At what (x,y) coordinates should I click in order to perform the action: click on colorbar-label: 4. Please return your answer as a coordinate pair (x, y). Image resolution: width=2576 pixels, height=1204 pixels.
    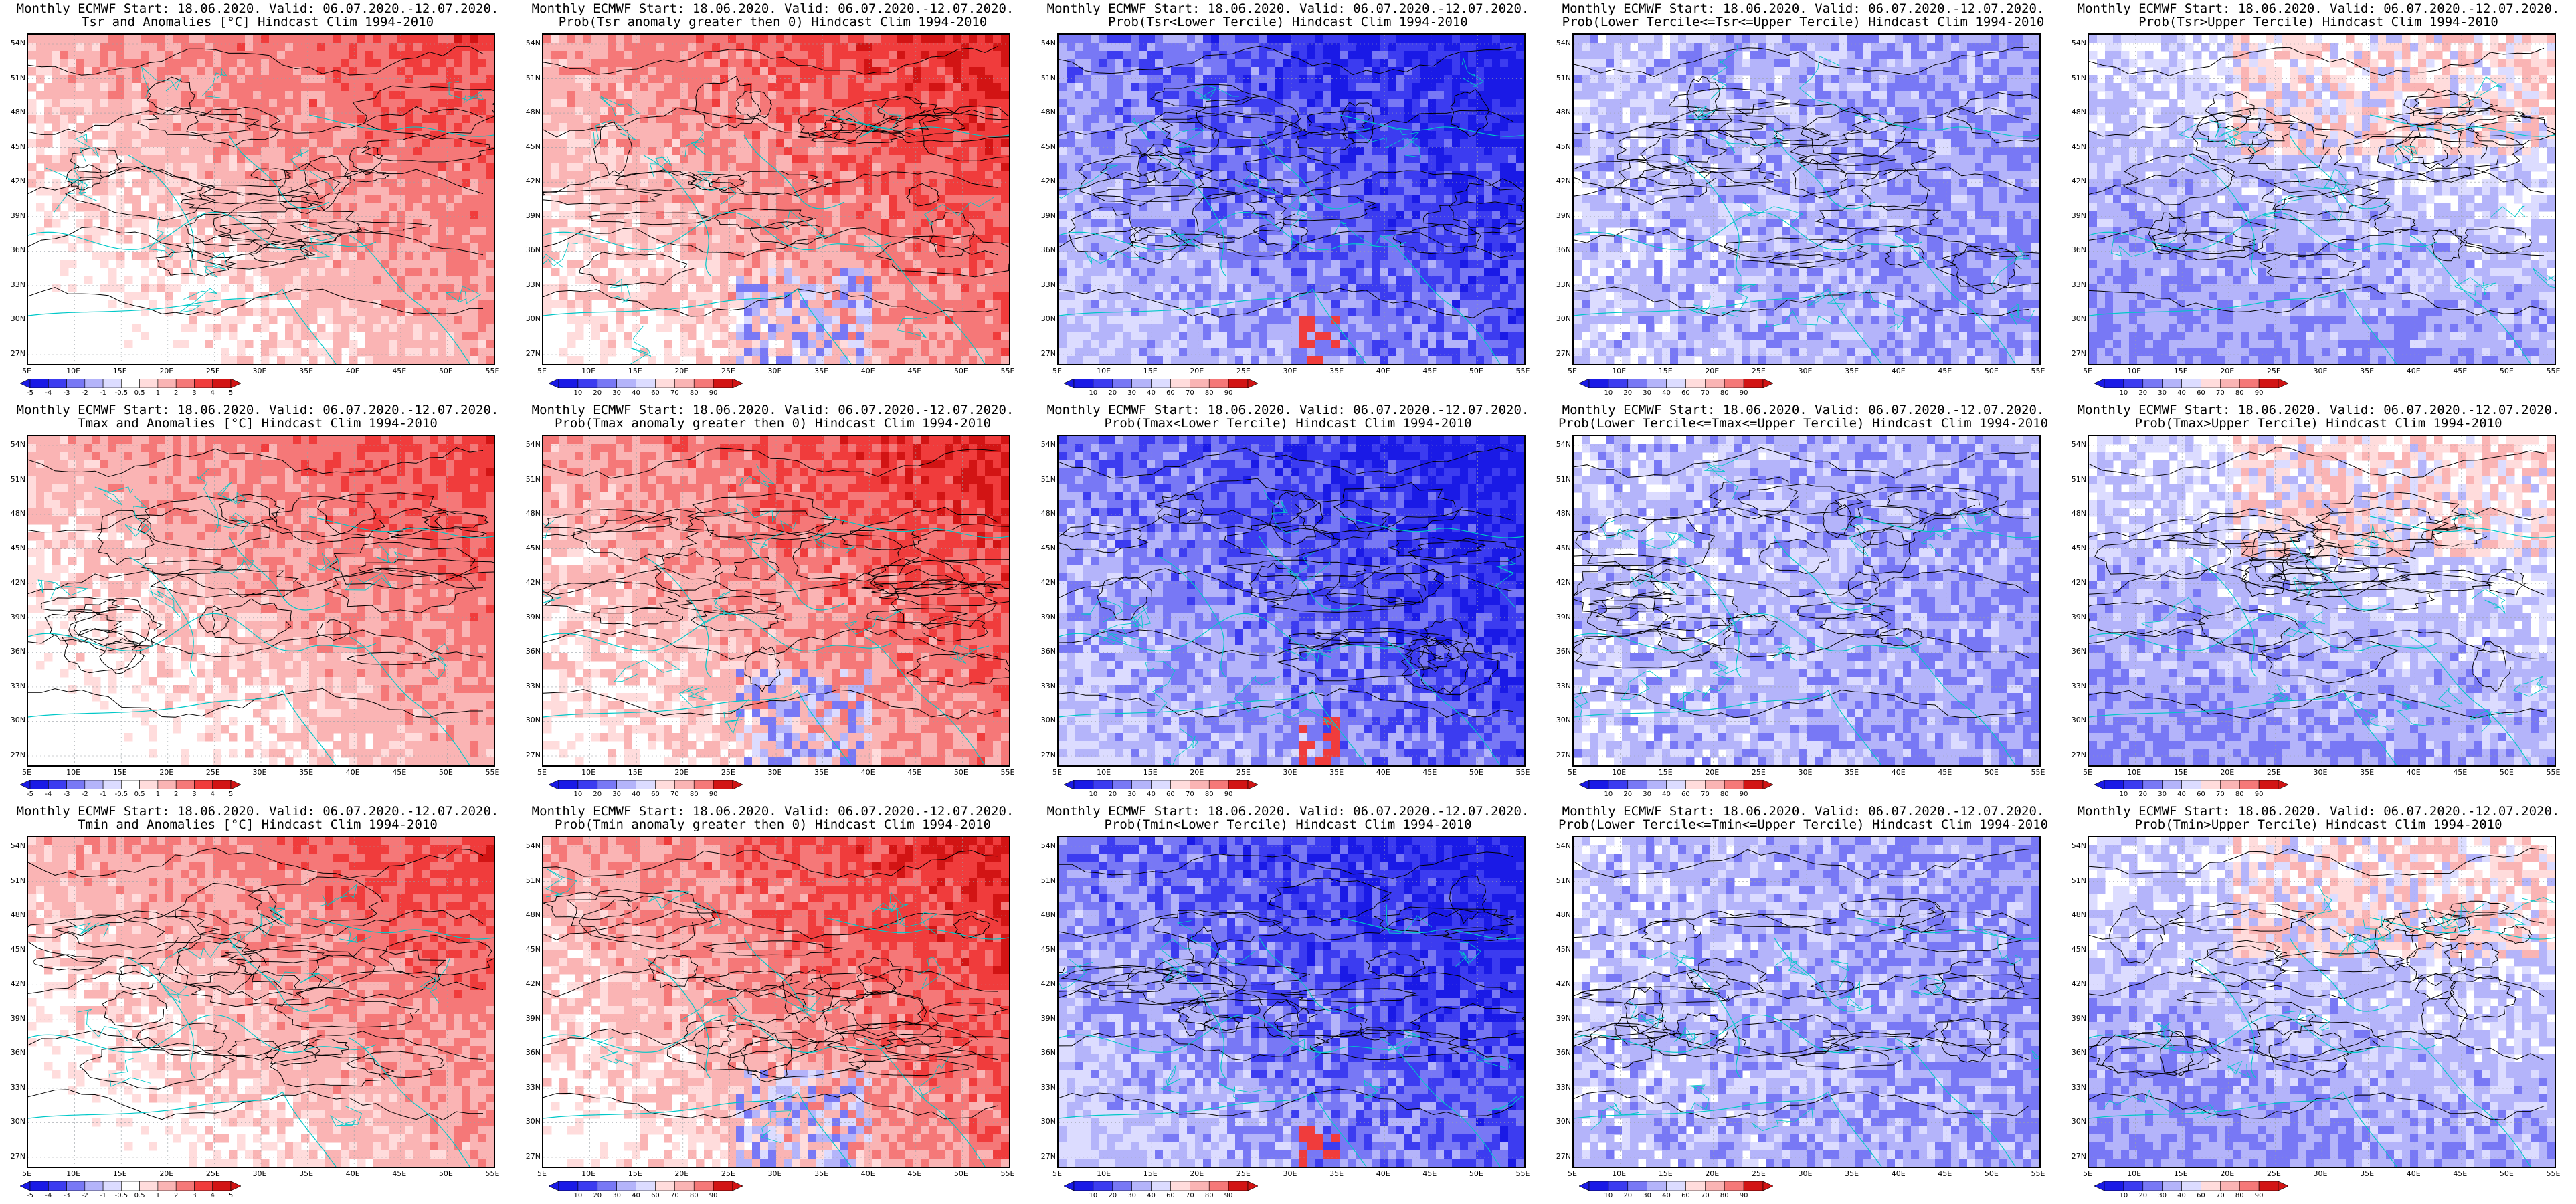
    Looking at the image, I should click on (213, 393).